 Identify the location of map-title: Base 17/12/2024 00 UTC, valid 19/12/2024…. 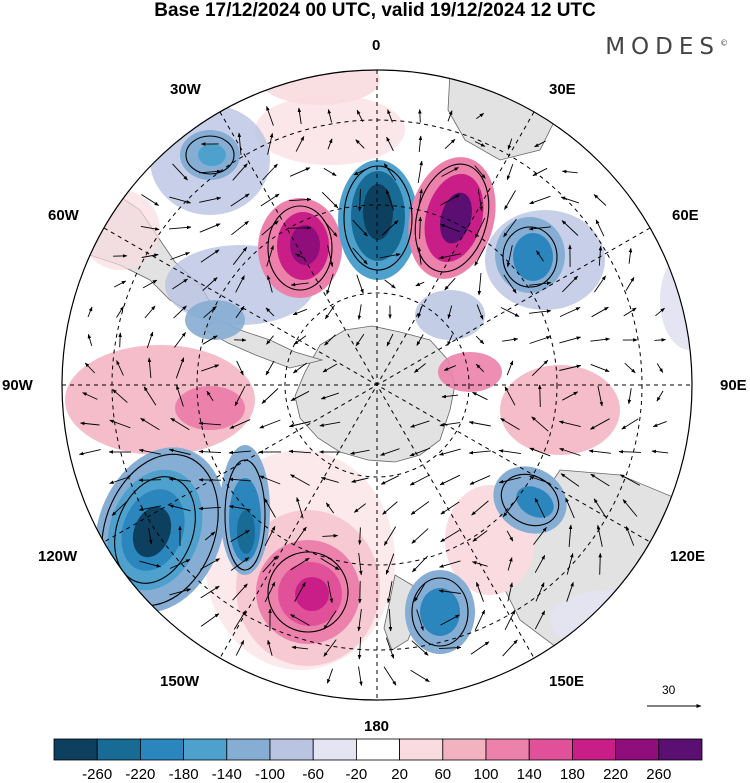
(375, 10).